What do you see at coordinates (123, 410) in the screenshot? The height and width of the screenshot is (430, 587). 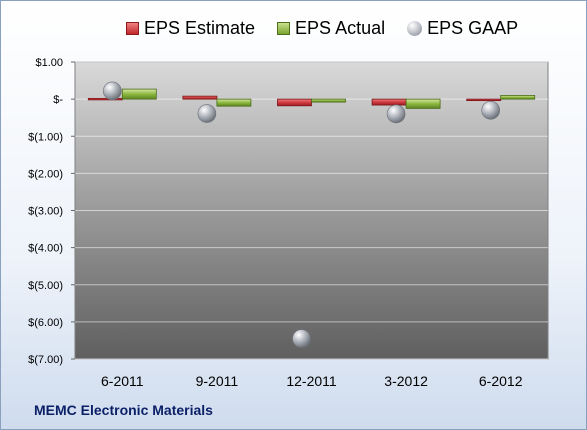 I see `company-caption: MEMC Electronic Materials` at bounding box center [123, 410].